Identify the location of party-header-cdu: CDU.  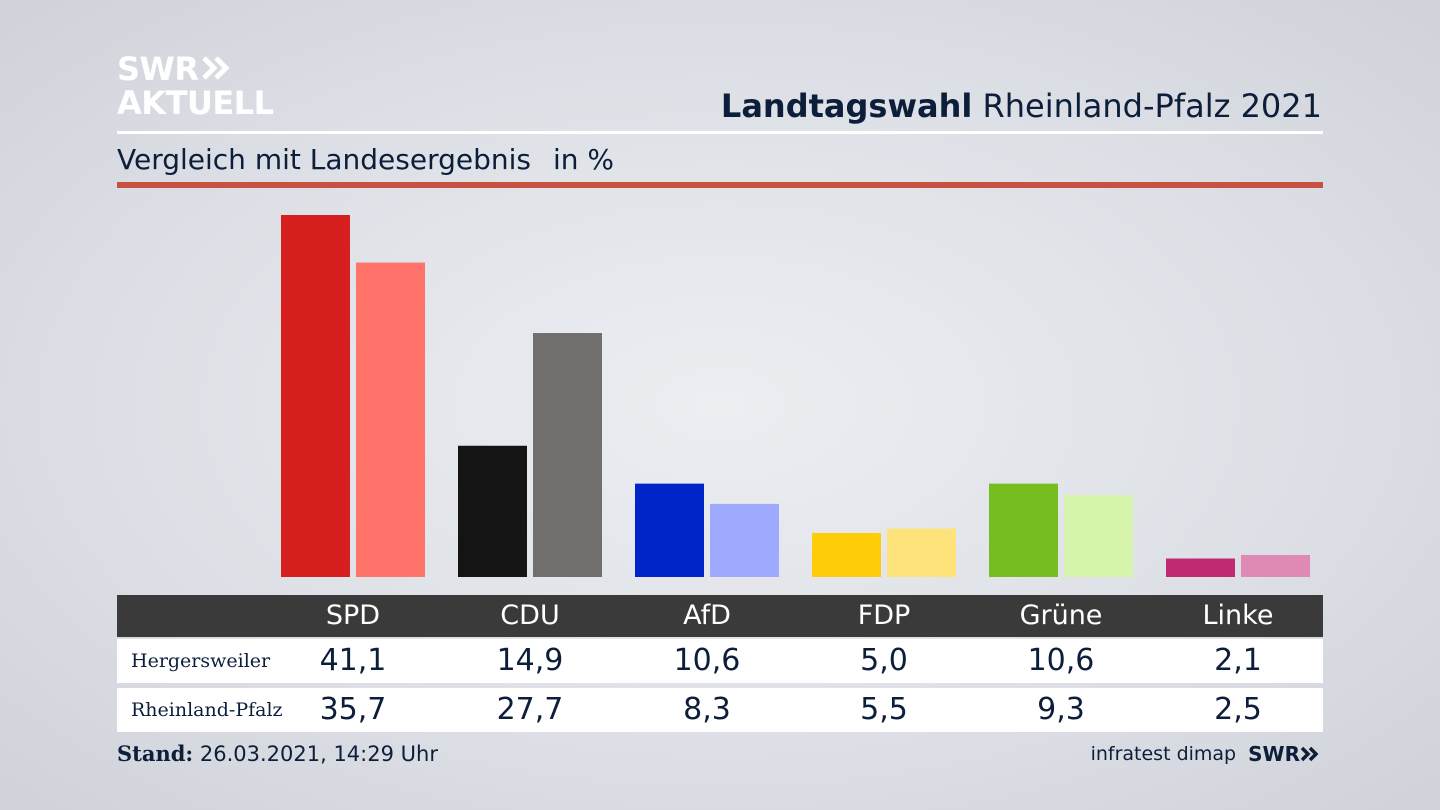
(530, 615).